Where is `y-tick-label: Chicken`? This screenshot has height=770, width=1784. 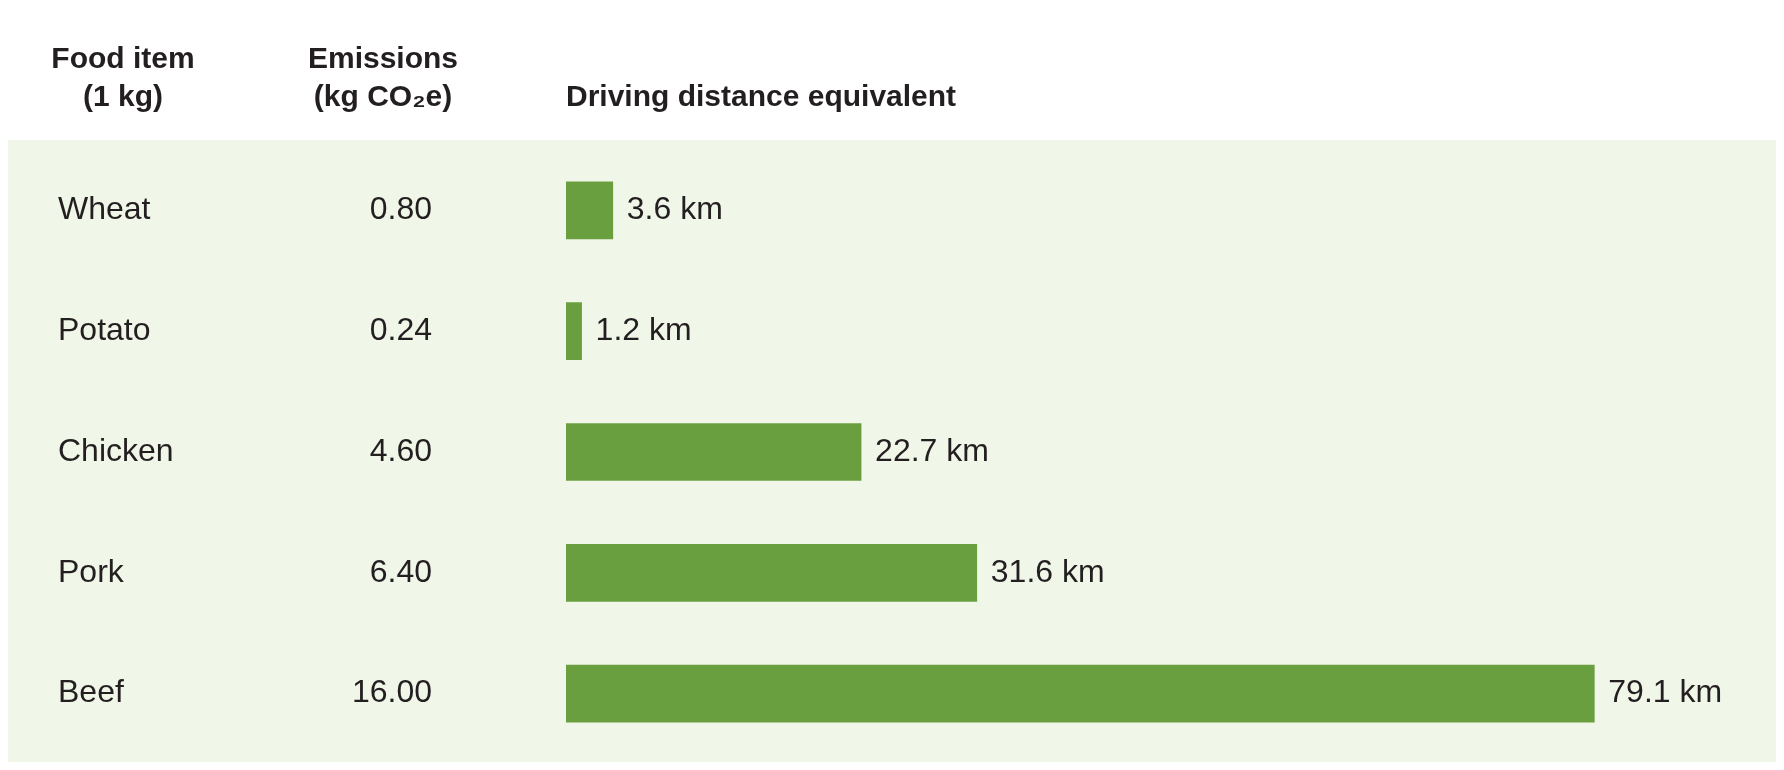 y-tick-label: Chicken is located at coordinates (116, 449).